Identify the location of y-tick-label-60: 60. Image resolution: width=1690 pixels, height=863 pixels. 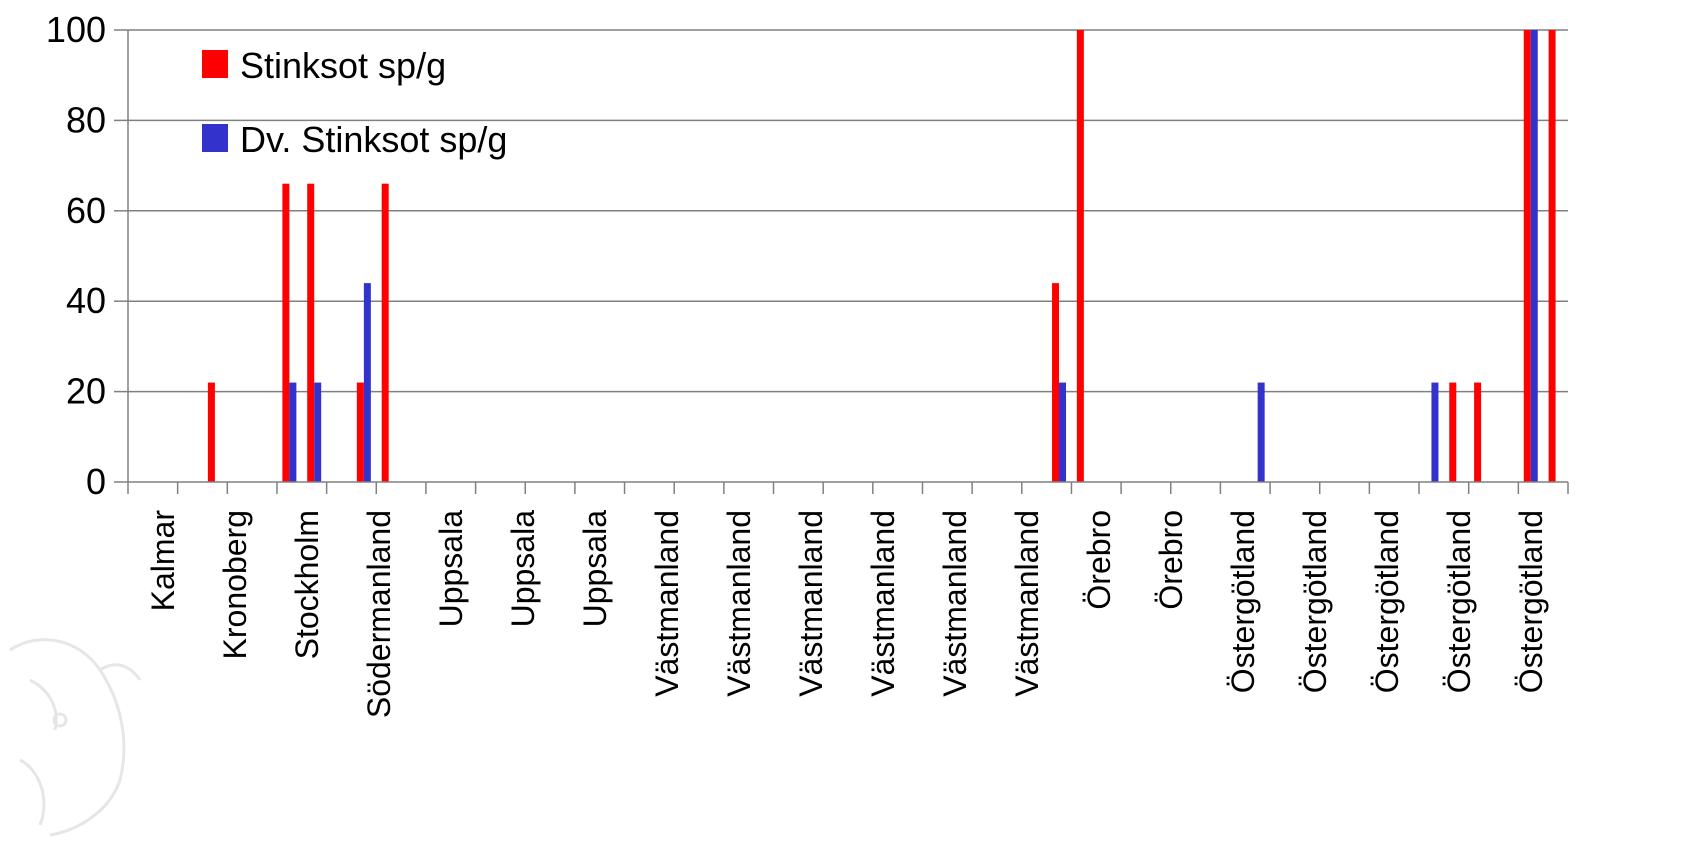
(86, 210).